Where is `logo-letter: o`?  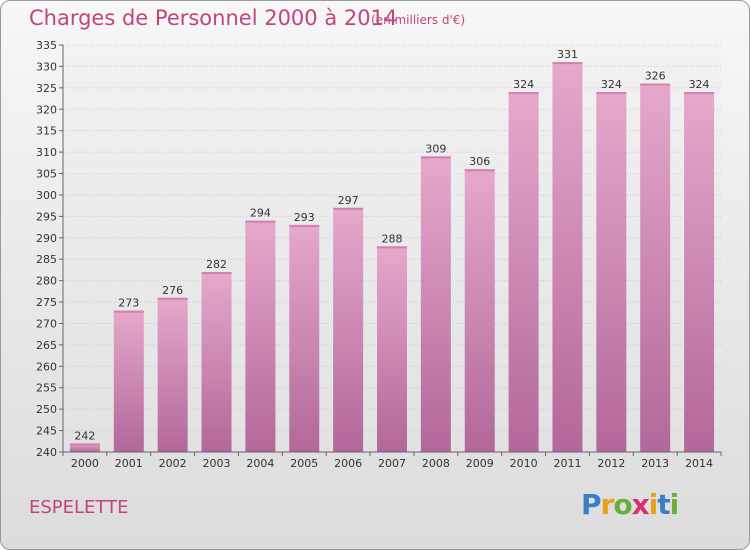
logo-letter: o is located at coordinates (622, 504).